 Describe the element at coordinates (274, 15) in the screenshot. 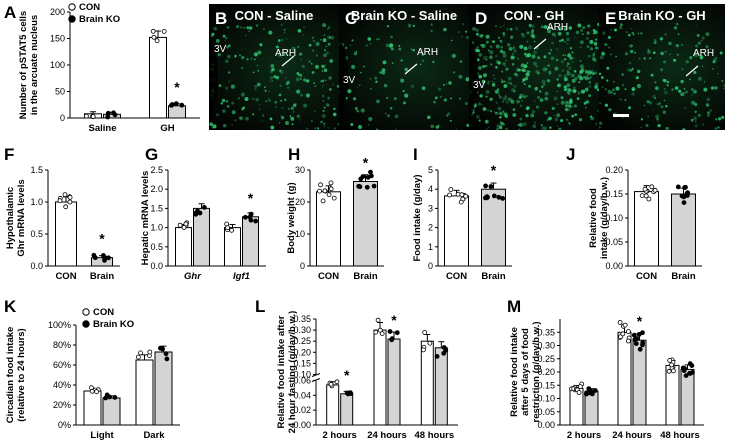

I see `micrograph-title-b: CON - Saline` at that location.